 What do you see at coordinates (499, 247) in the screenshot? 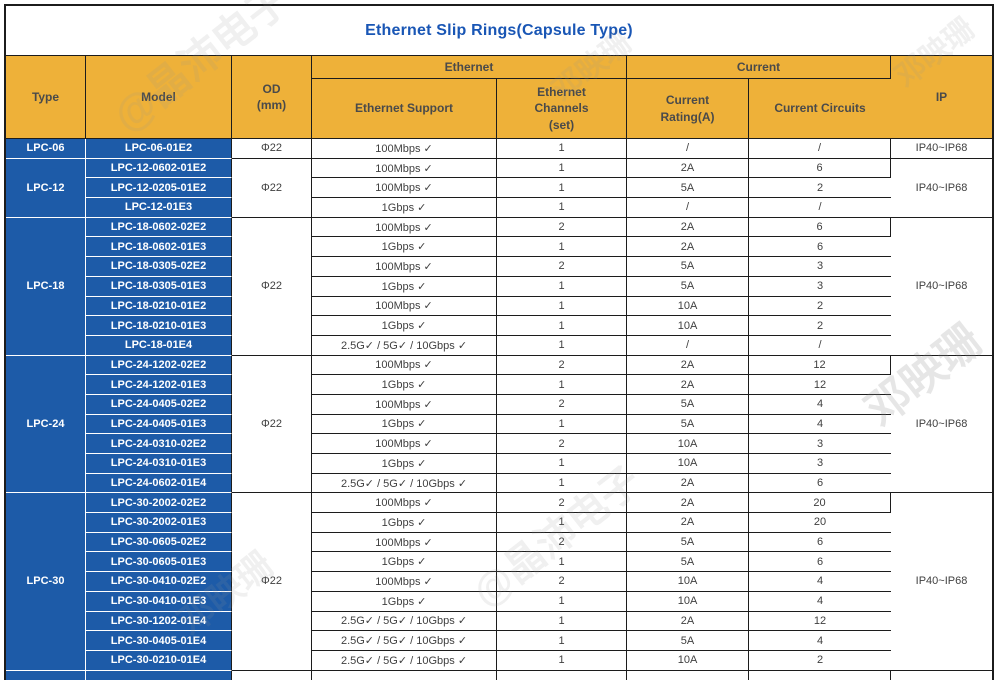
I see `table-row: LPC-18-0602-01E3 1Gbps ✓ 1 2A 6` at bounding box center [499, 247].